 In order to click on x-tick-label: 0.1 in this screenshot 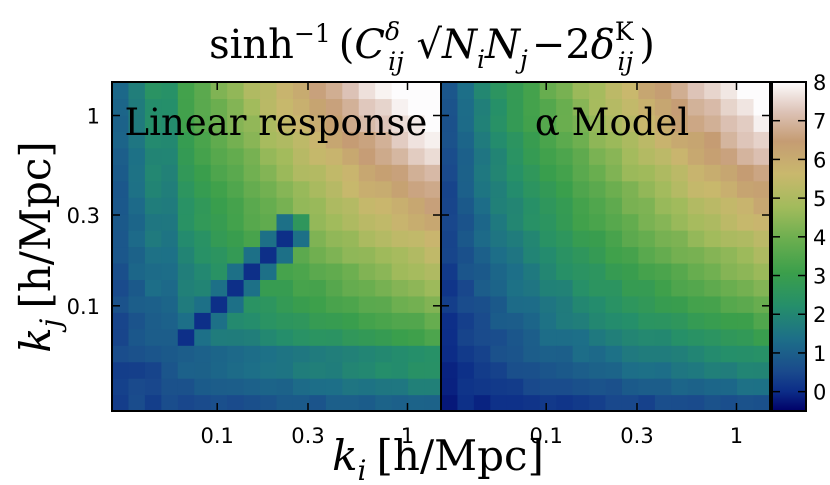, I will do `click(545, 436)`.